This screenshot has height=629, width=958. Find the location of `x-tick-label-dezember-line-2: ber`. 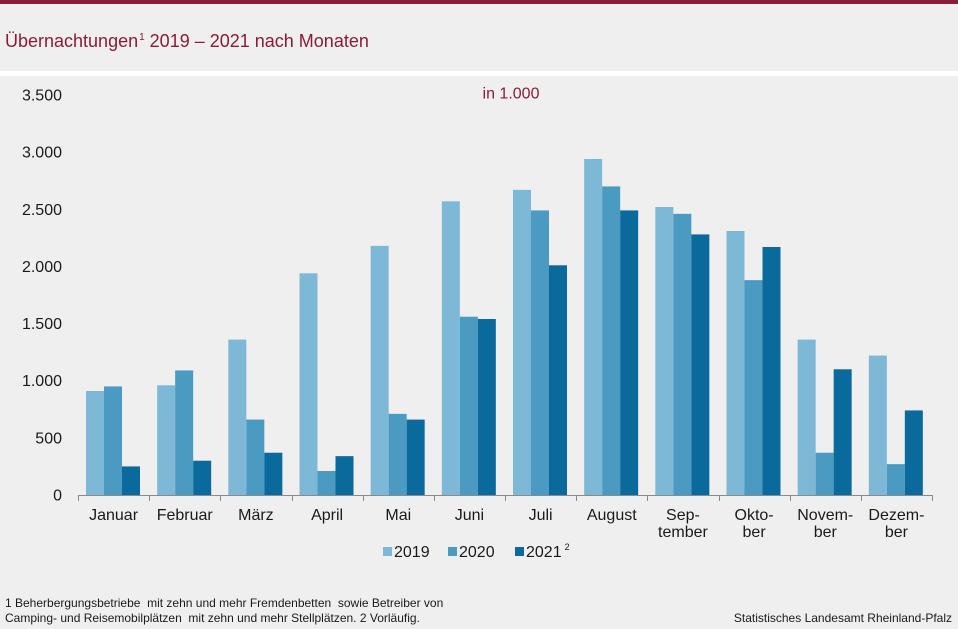

x-tick-label-dezember-line-2: ber is located at coordinates (897, 532).